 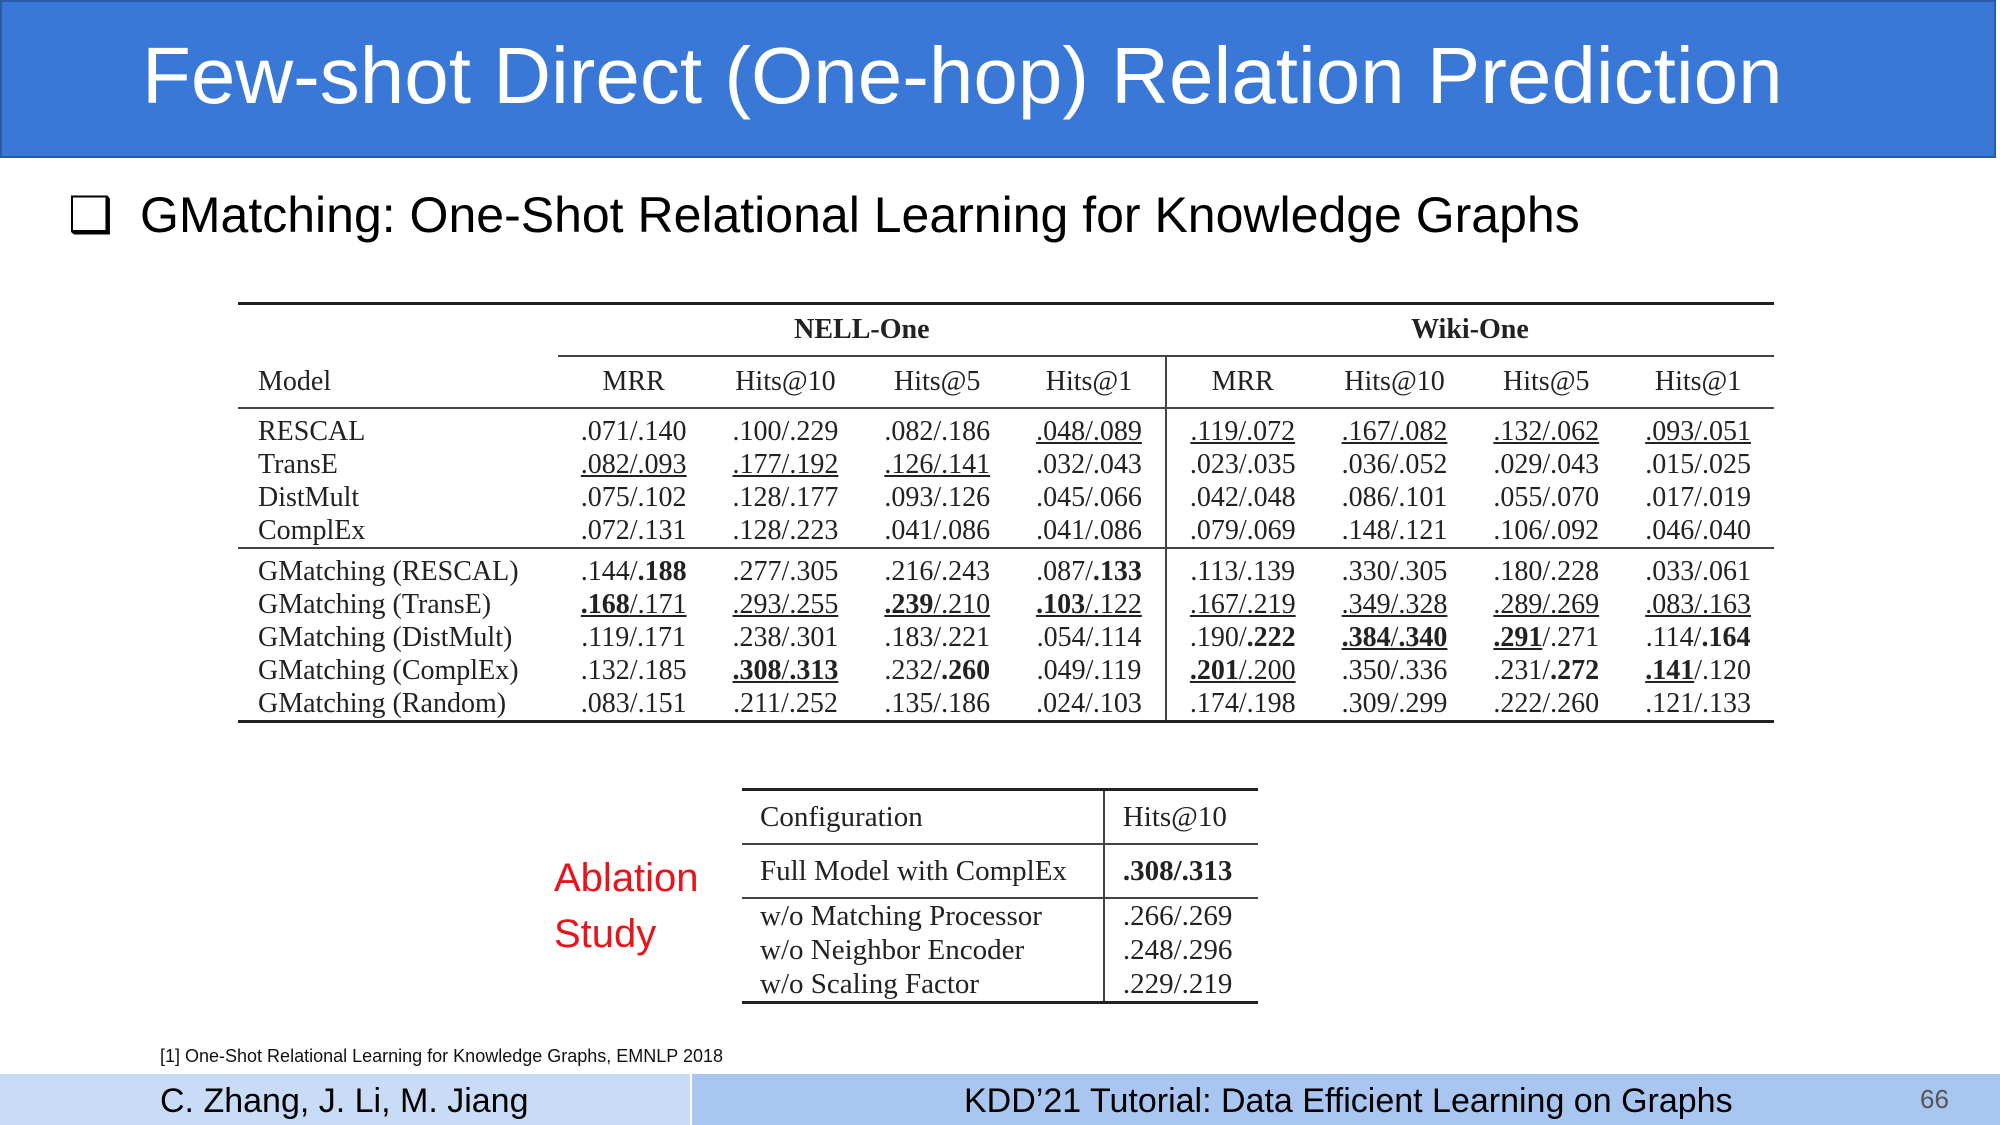 What do you see at coordinates (785, 530) in the screenshot?
I see `metric-cell: .128/.223` at bounding box center [785, 530].